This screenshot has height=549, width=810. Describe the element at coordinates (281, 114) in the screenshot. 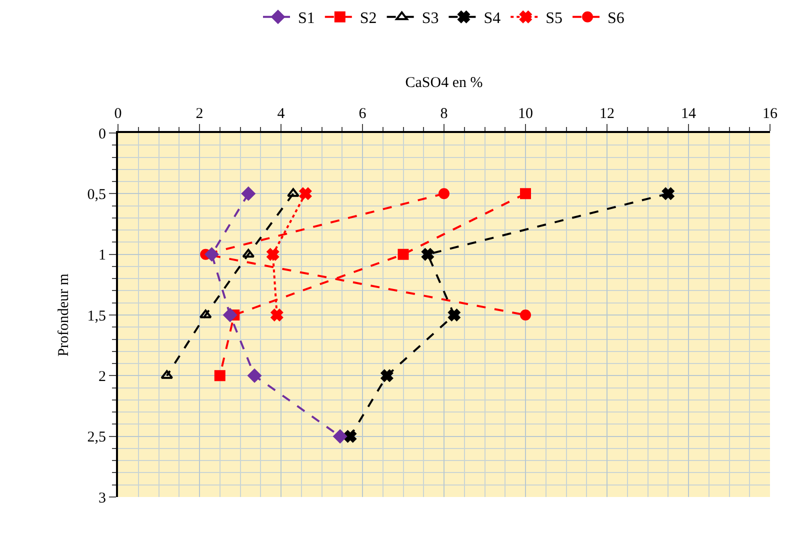

I see `x-tick-label: 4` at that location.